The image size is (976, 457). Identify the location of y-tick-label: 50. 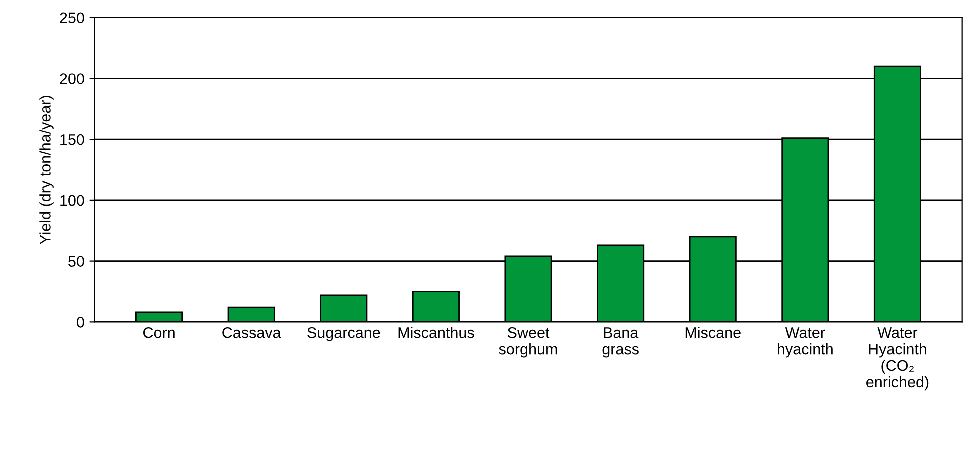
(76, 261).